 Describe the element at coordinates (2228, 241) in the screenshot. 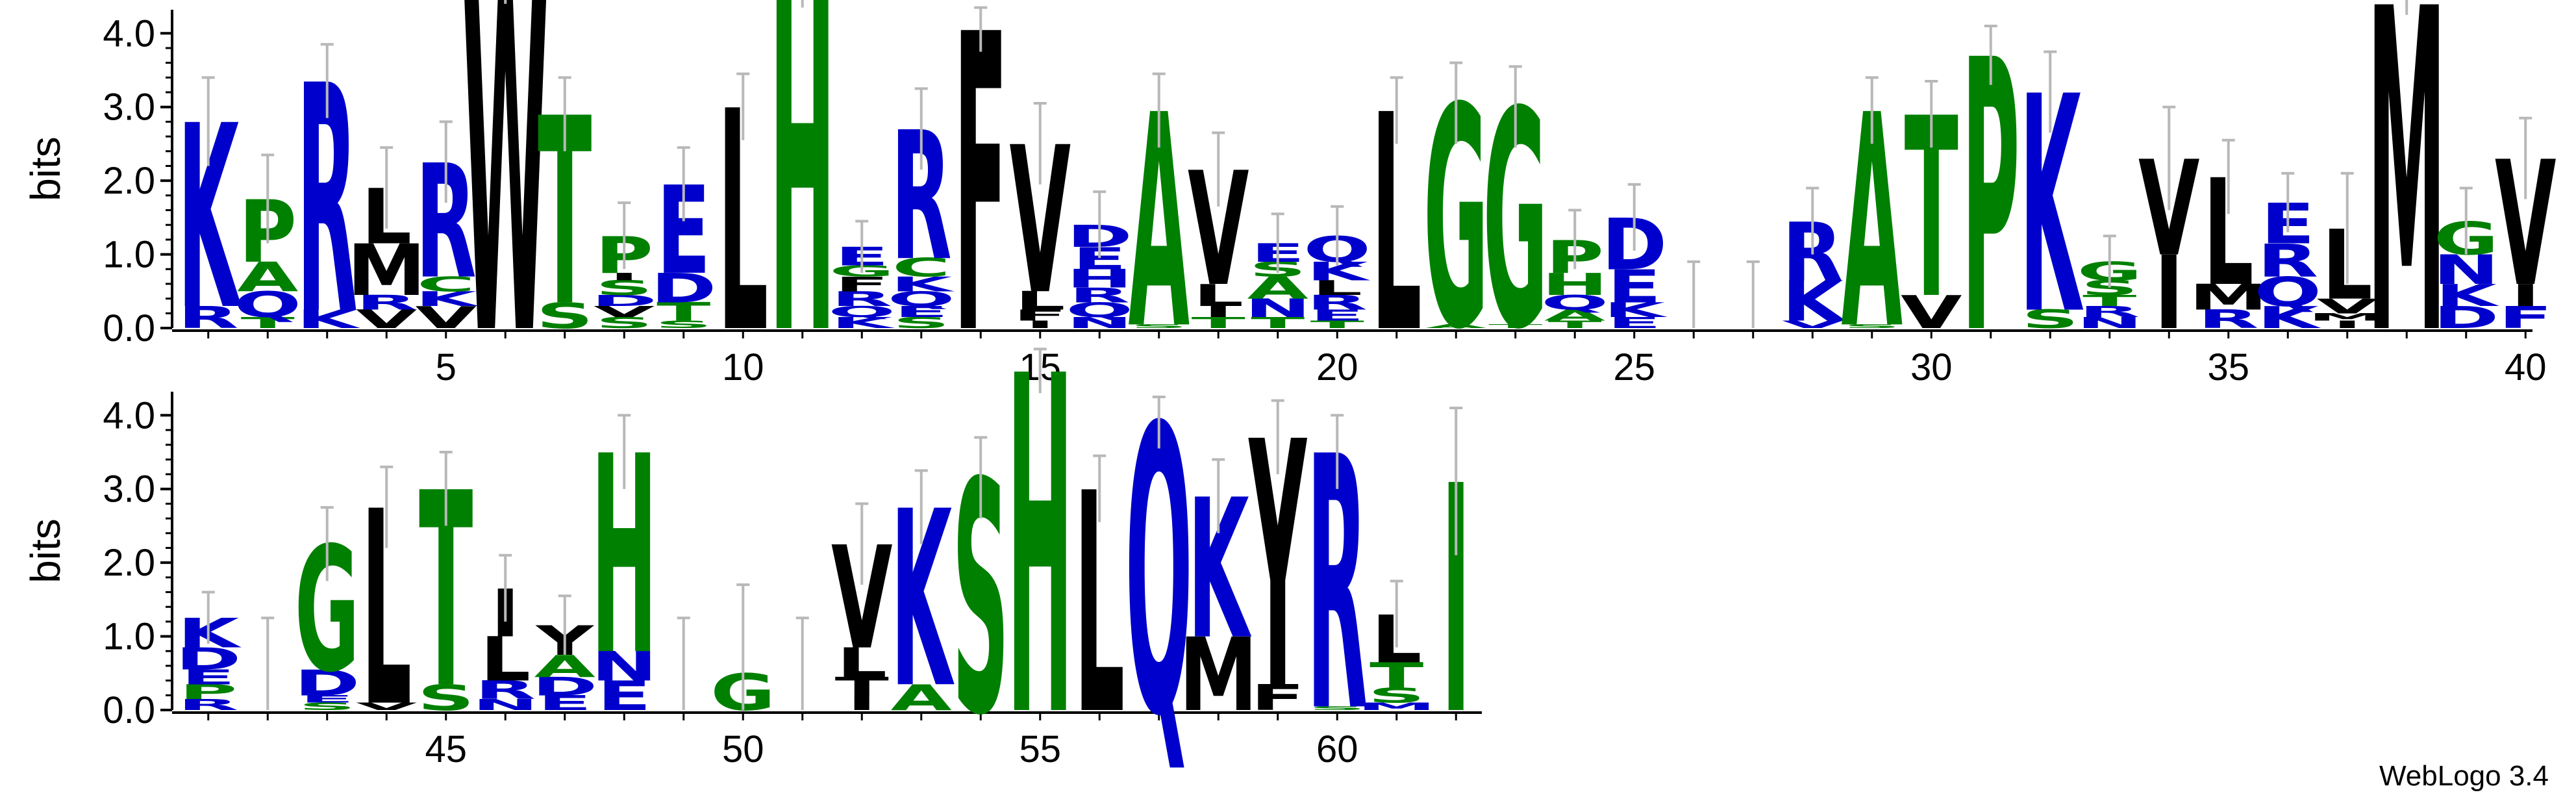

I see `logo-column: RML` at that location.